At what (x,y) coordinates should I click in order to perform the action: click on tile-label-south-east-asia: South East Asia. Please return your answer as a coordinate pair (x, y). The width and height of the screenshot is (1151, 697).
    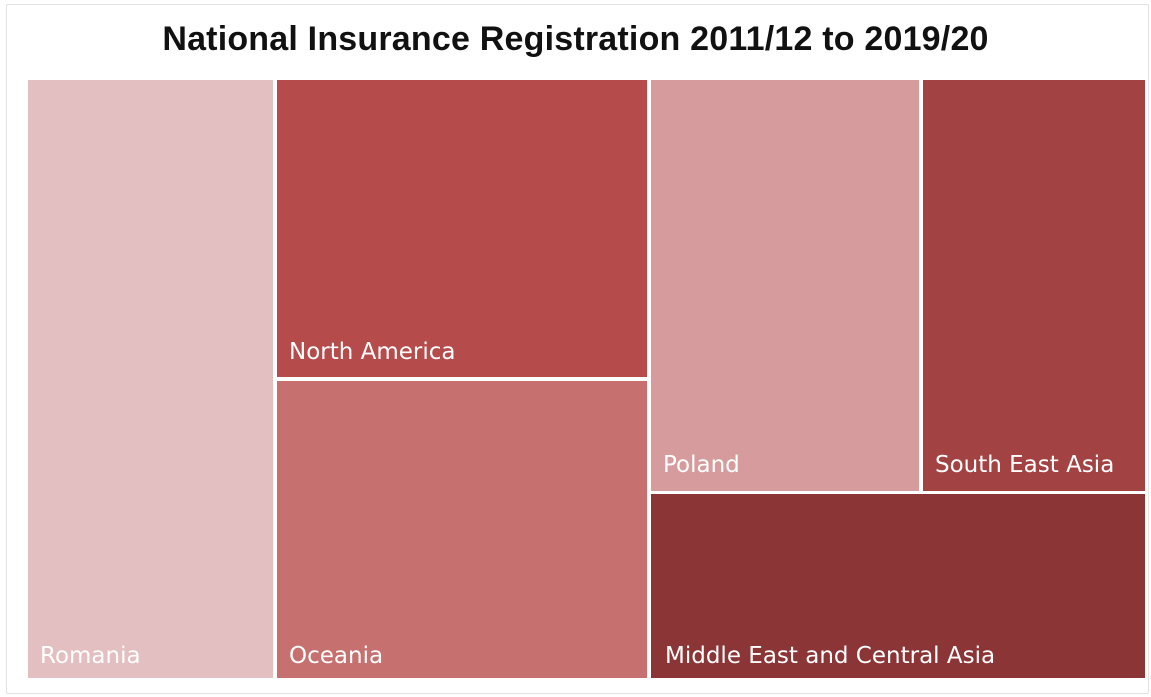
    Looking at the image, I should click on (1024, 465).